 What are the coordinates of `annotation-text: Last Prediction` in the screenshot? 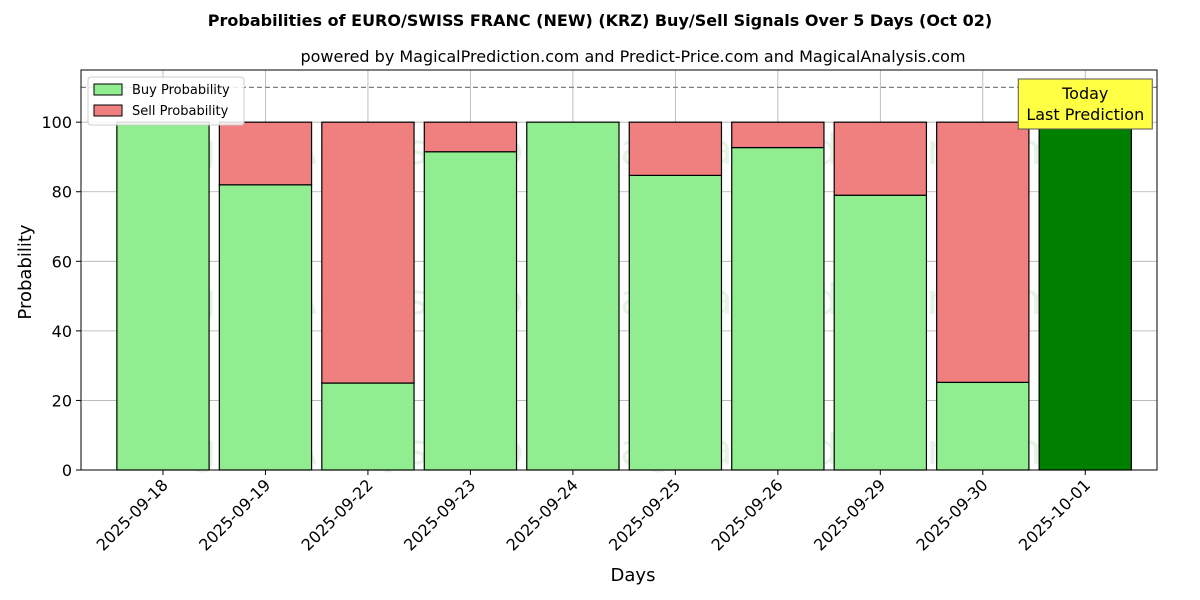 It's located at (1085, 114).